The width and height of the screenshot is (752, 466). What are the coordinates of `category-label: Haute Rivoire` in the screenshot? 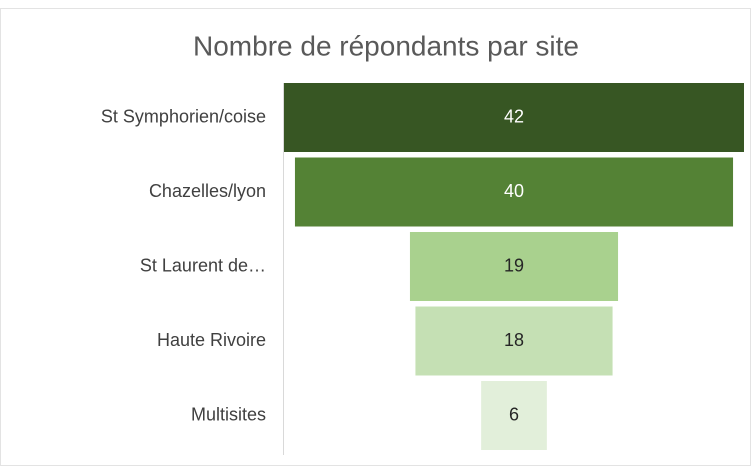 It's located at (211, 340).